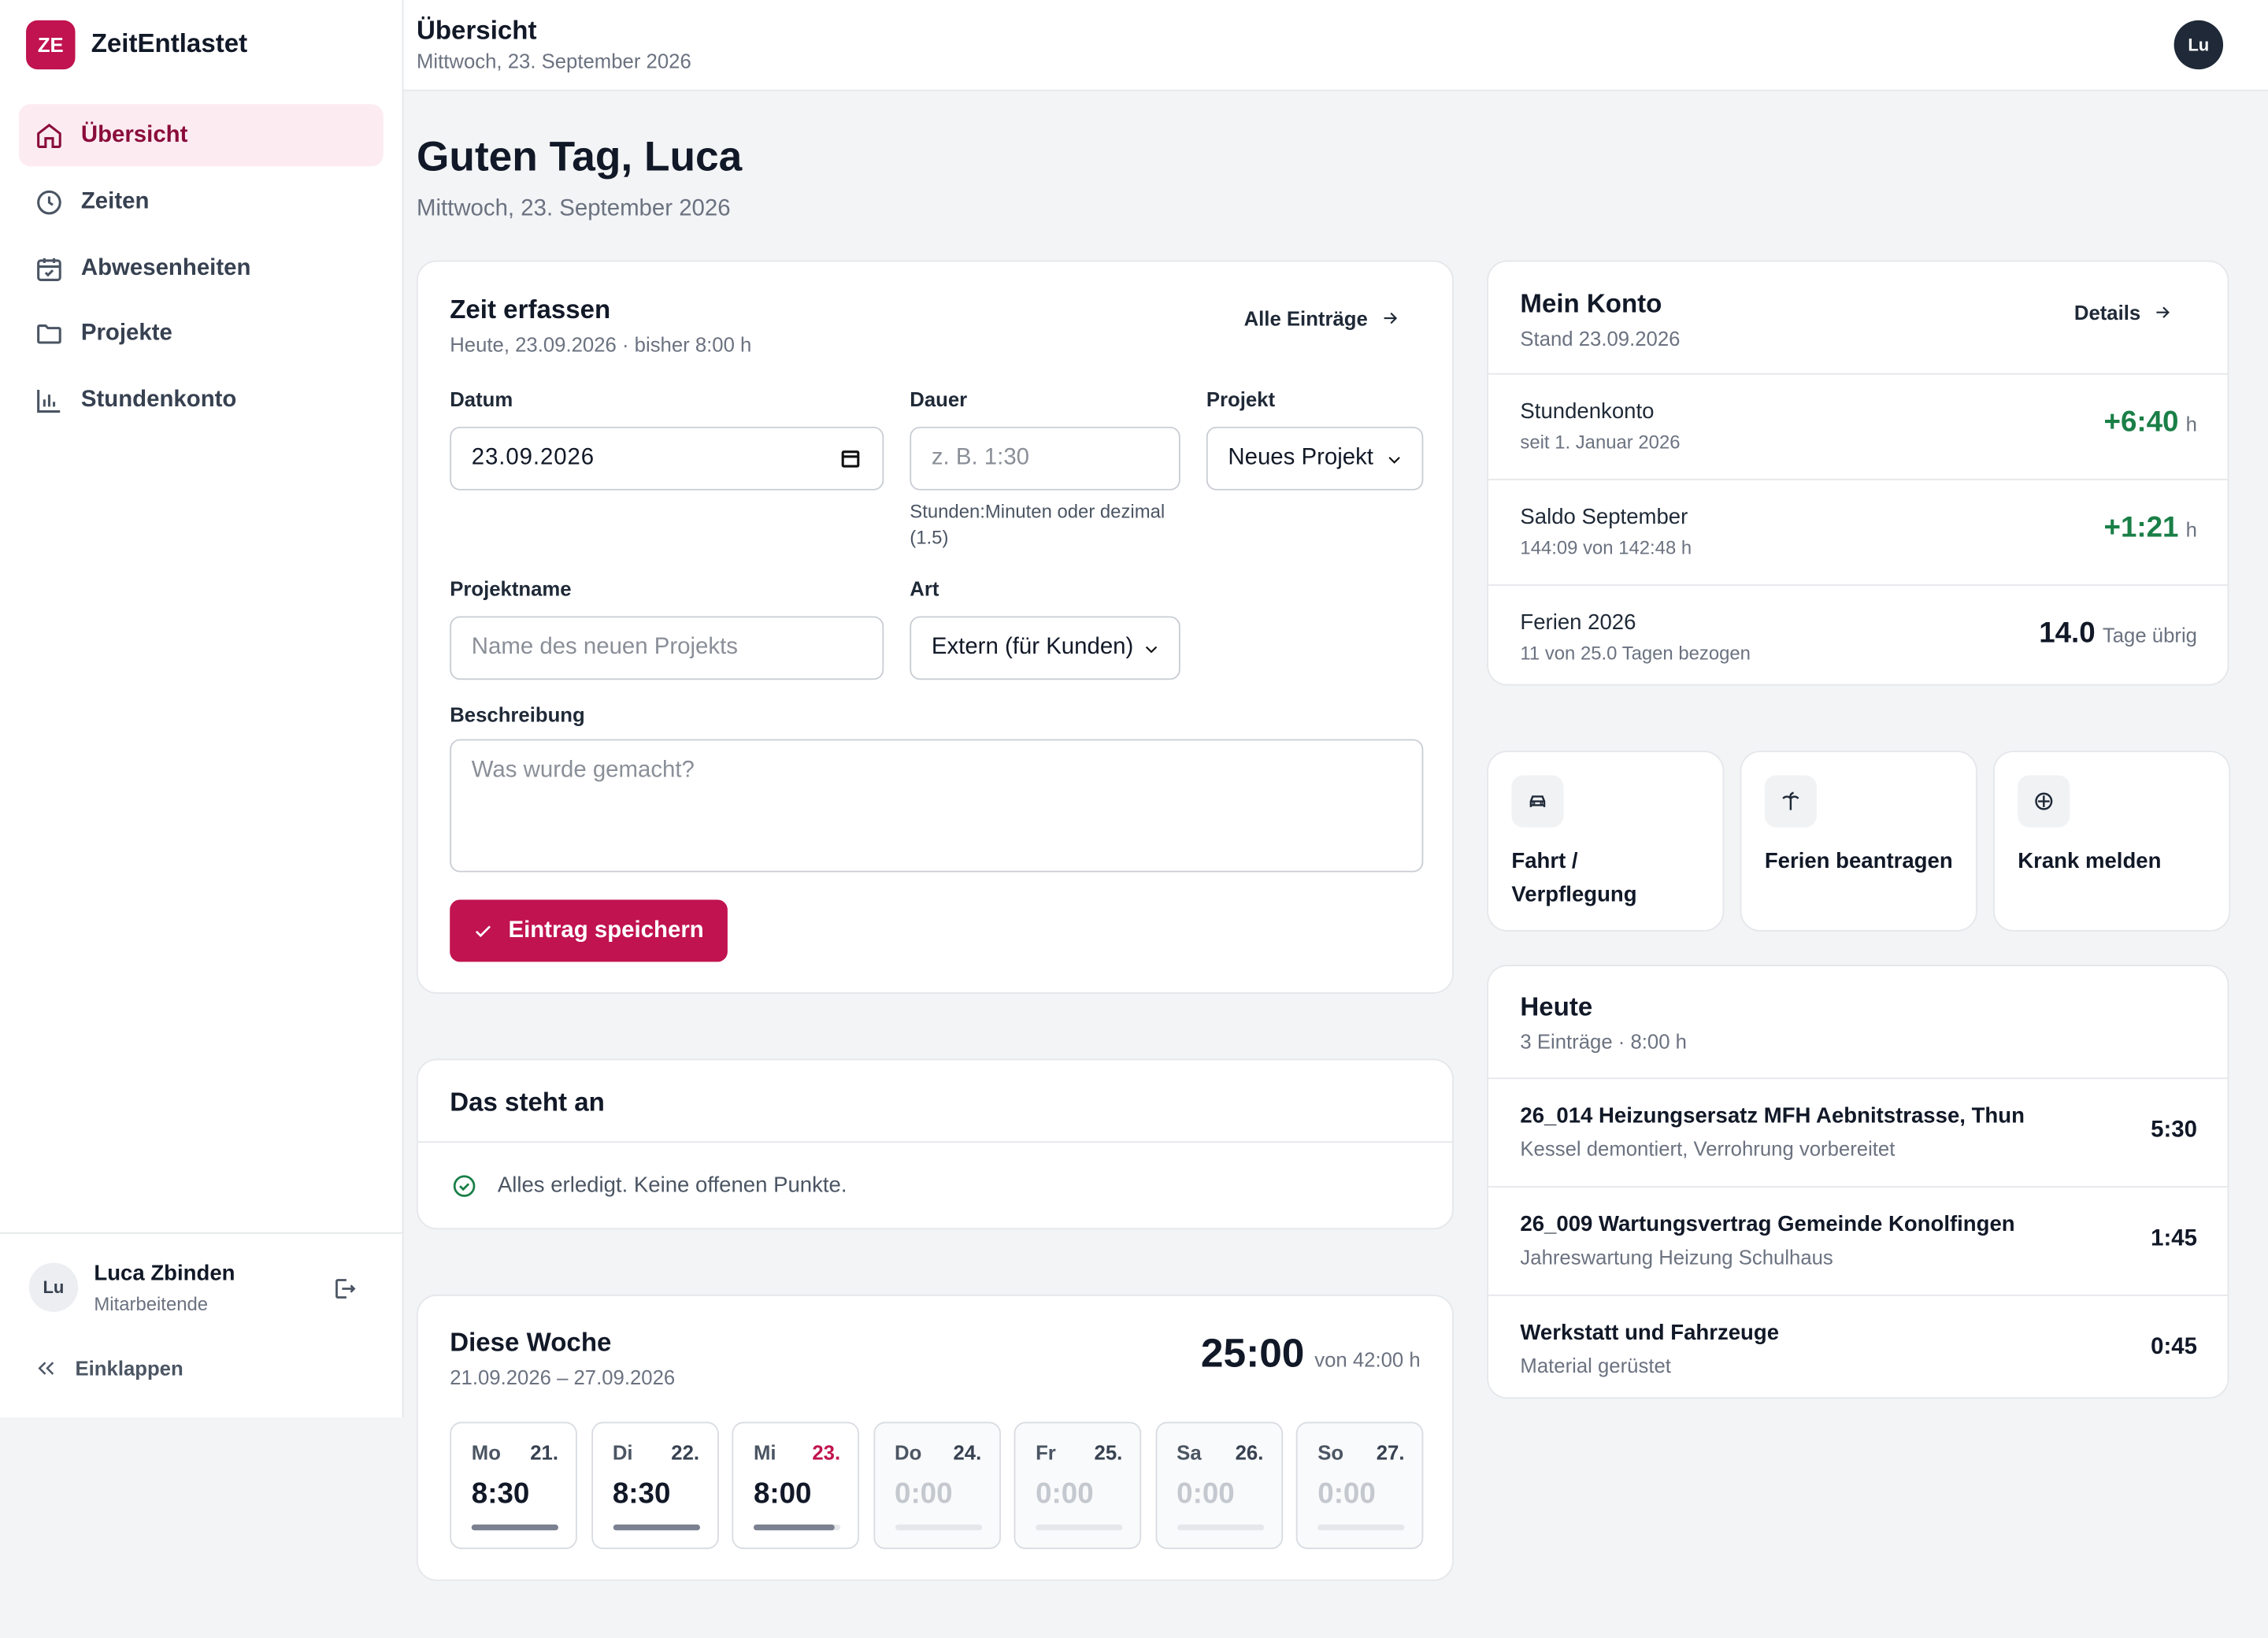 This screenshot has width=2268, height=1638. I want to click on action-label: Fahrt / Verpflegung, so click(1574, 878).